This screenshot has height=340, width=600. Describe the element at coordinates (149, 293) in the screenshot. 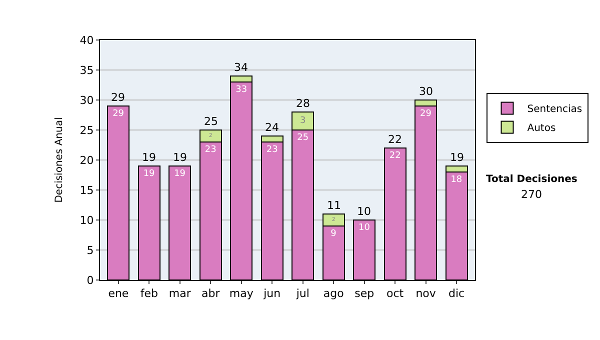

I see `x-tick-label: feb` at that location.